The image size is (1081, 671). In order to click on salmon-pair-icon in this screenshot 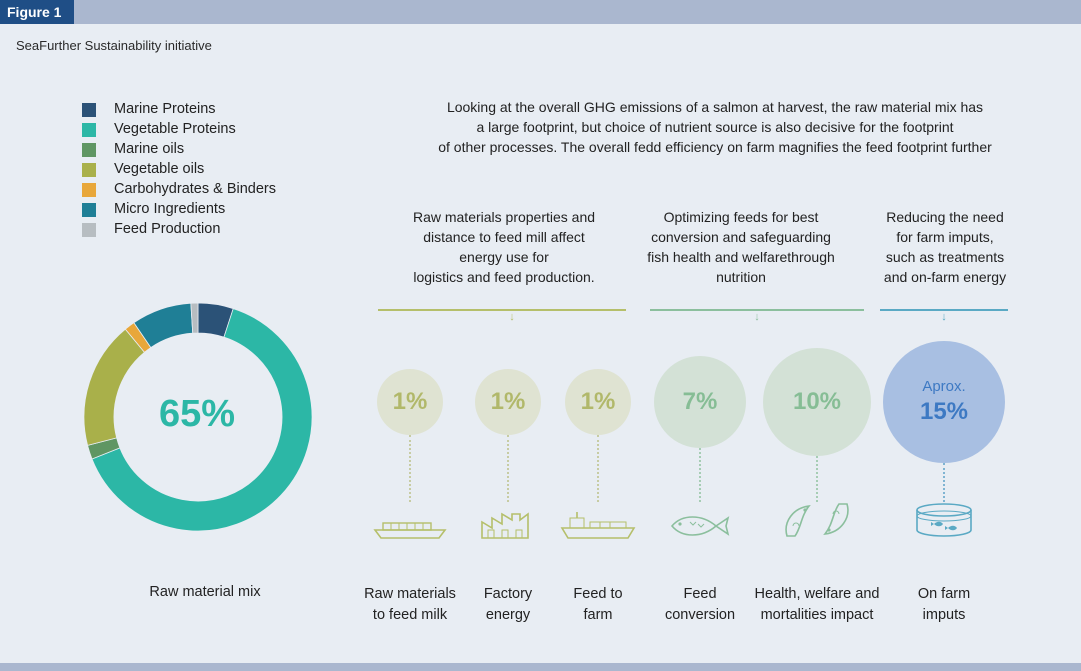, I will do `click(817, 522)`.